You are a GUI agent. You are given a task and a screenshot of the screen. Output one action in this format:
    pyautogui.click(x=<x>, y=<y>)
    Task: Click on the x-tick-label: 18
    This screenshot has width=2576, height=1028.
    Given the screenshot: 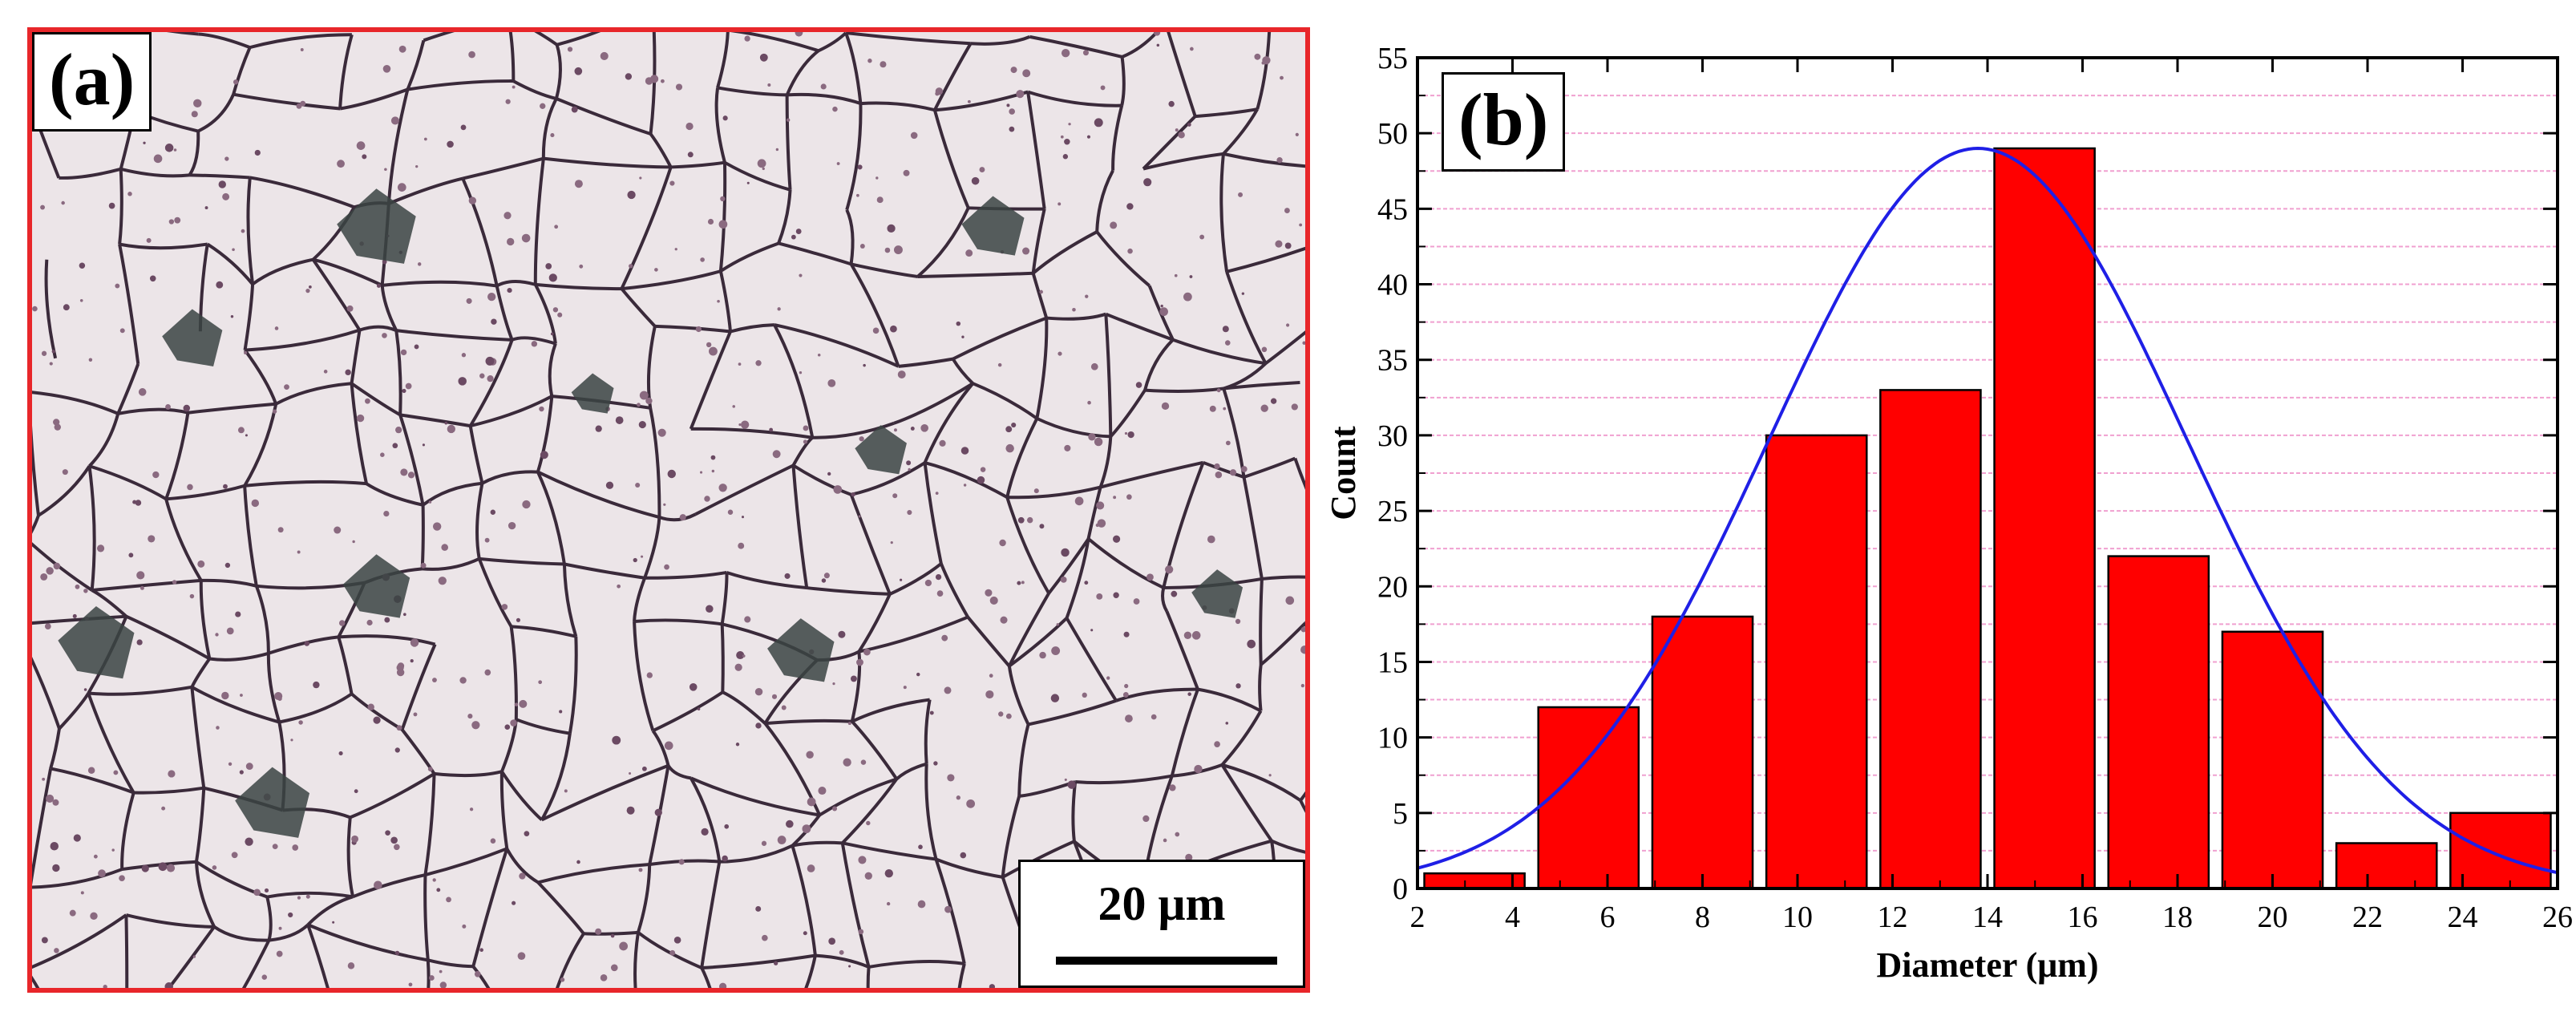 What is the action you would take?
    pyautogui.click(x=2177, y=917)
    